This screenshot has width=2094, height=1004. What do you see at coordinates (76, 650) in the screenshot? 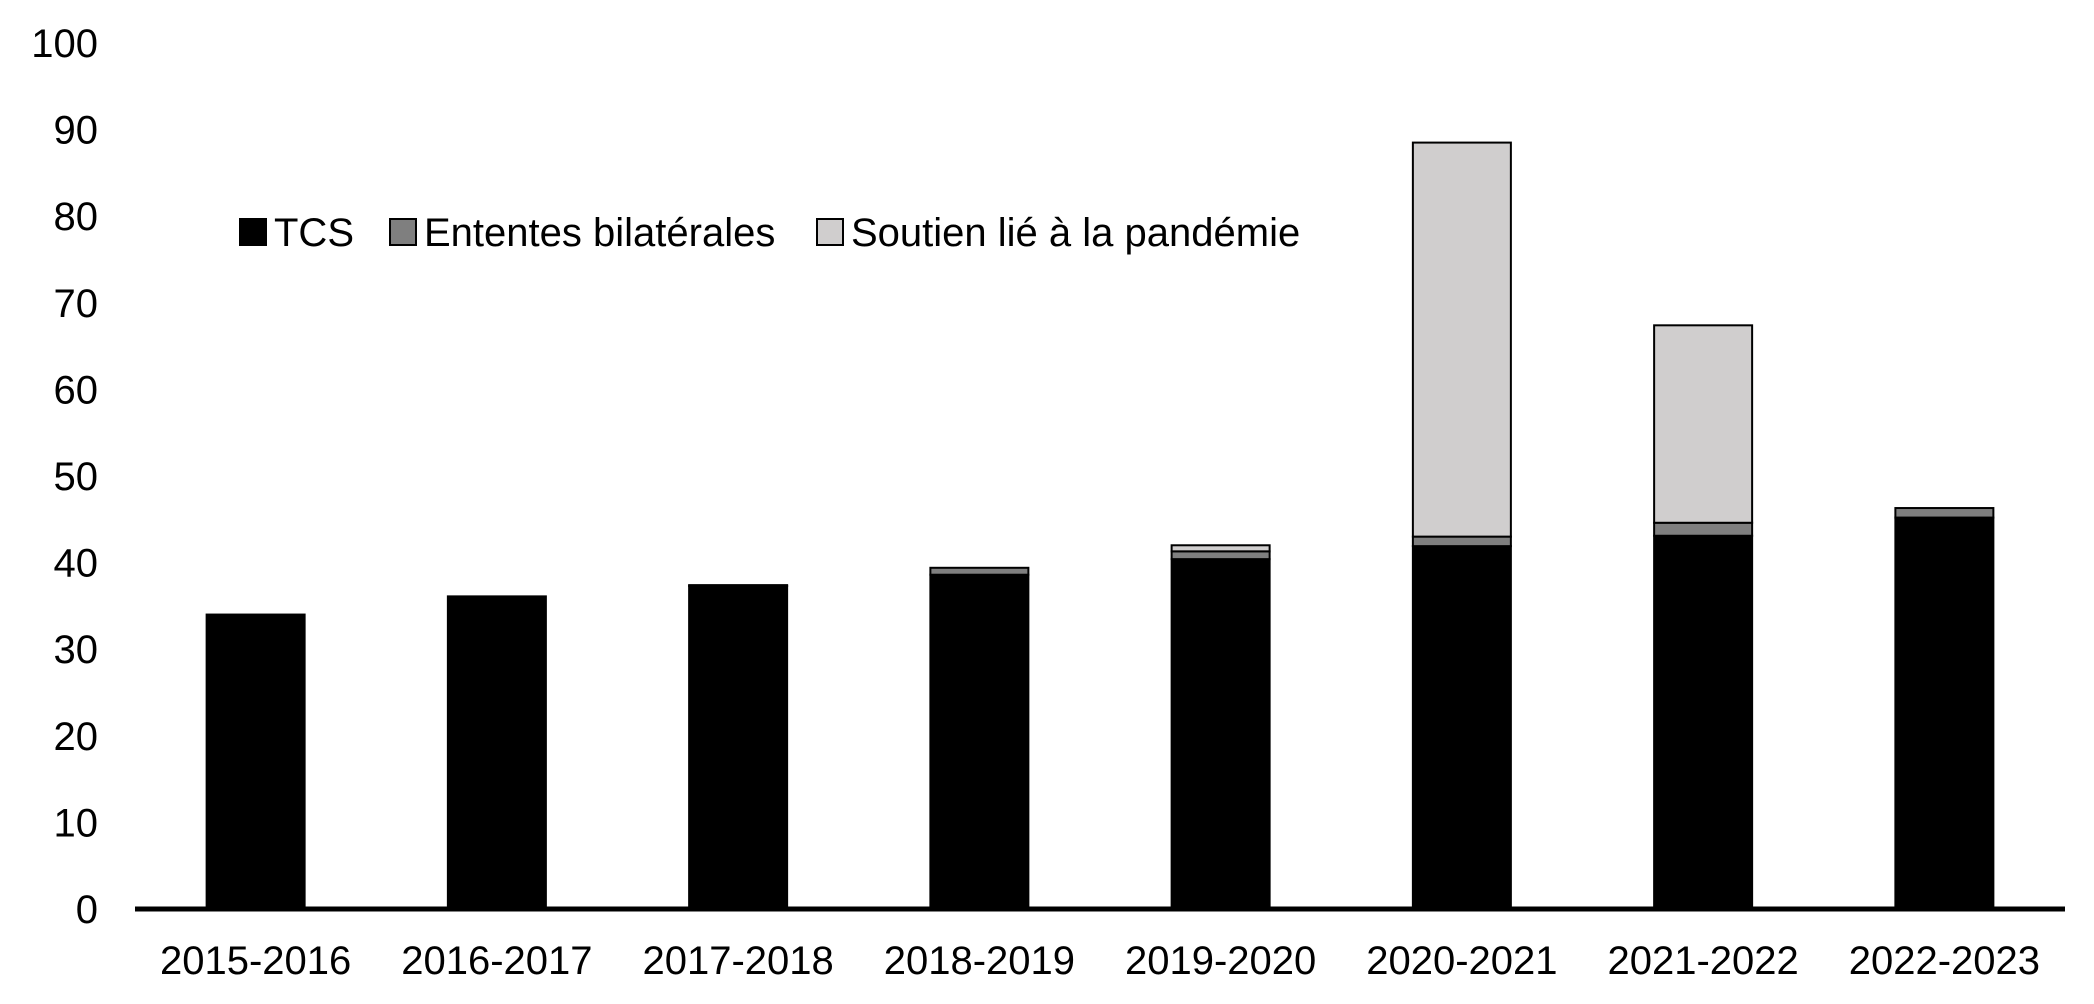
I see `y-tick-label: 30` at bounding box center [76, 650].